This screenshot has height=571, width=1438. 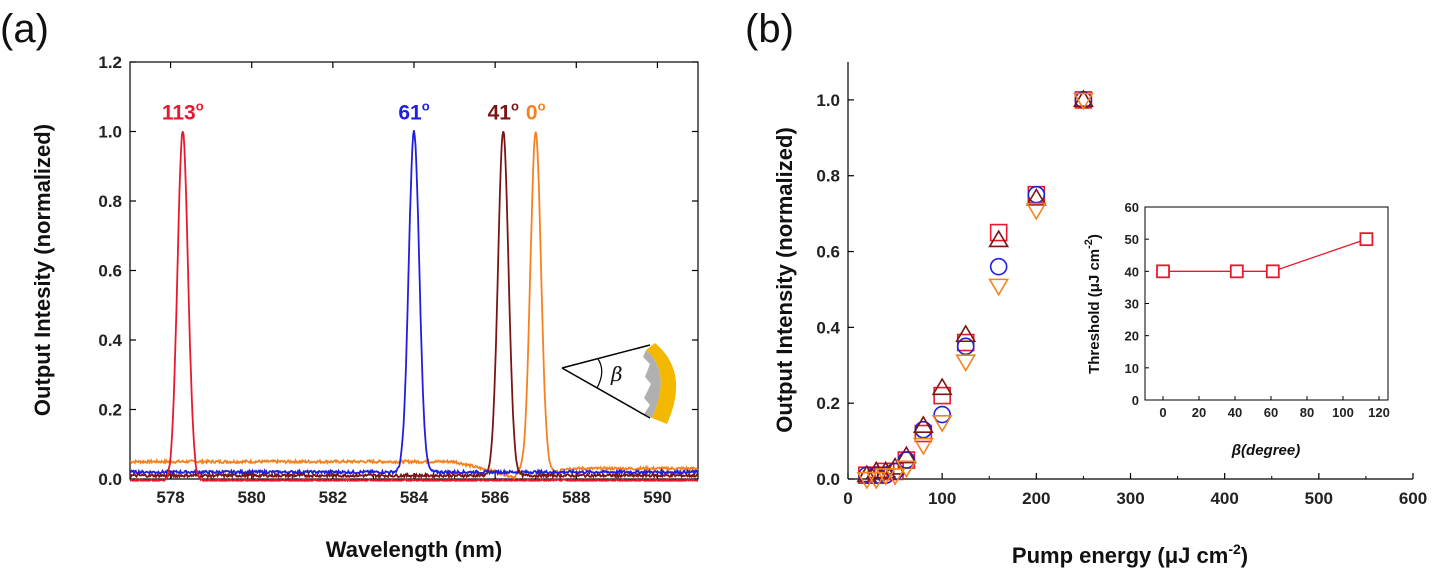 I want to click on wedge-edge-bottom, so click(x=606, y=393).